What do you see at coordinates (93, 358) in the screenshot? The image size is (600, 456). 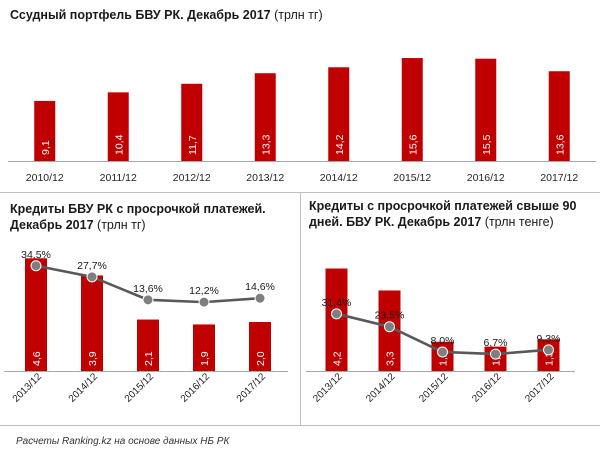 I see `bar-value-label: 3,9` at bounding box center [93, 358].